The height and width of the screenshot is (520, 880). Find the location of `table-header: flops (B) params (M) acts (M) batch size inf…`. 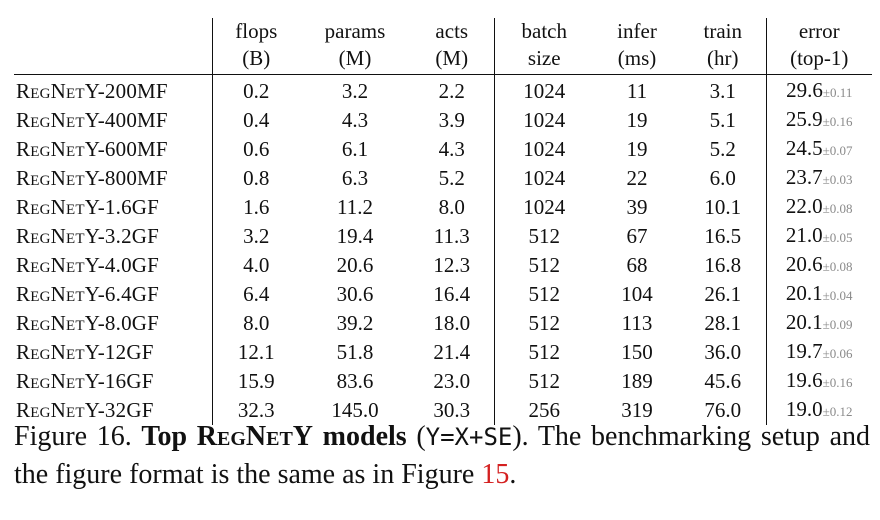

table-header: flops (B) params (M) acts (M) batch size inf… is located at coordinates (443, 46).